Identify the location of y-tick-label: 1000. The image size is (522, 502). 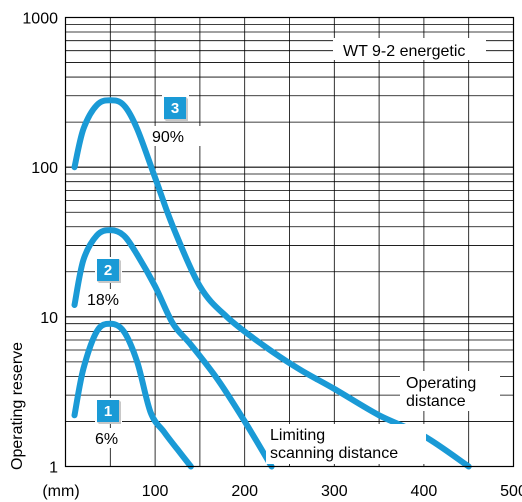
(40, 19).